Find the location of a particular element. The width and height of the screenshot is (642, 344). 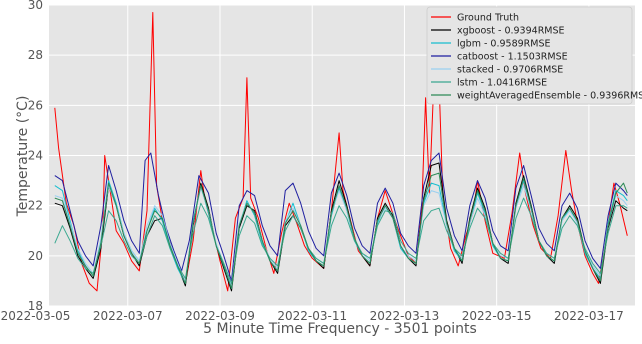

y-tick-label: 24 is located at coordinates (35, 156).